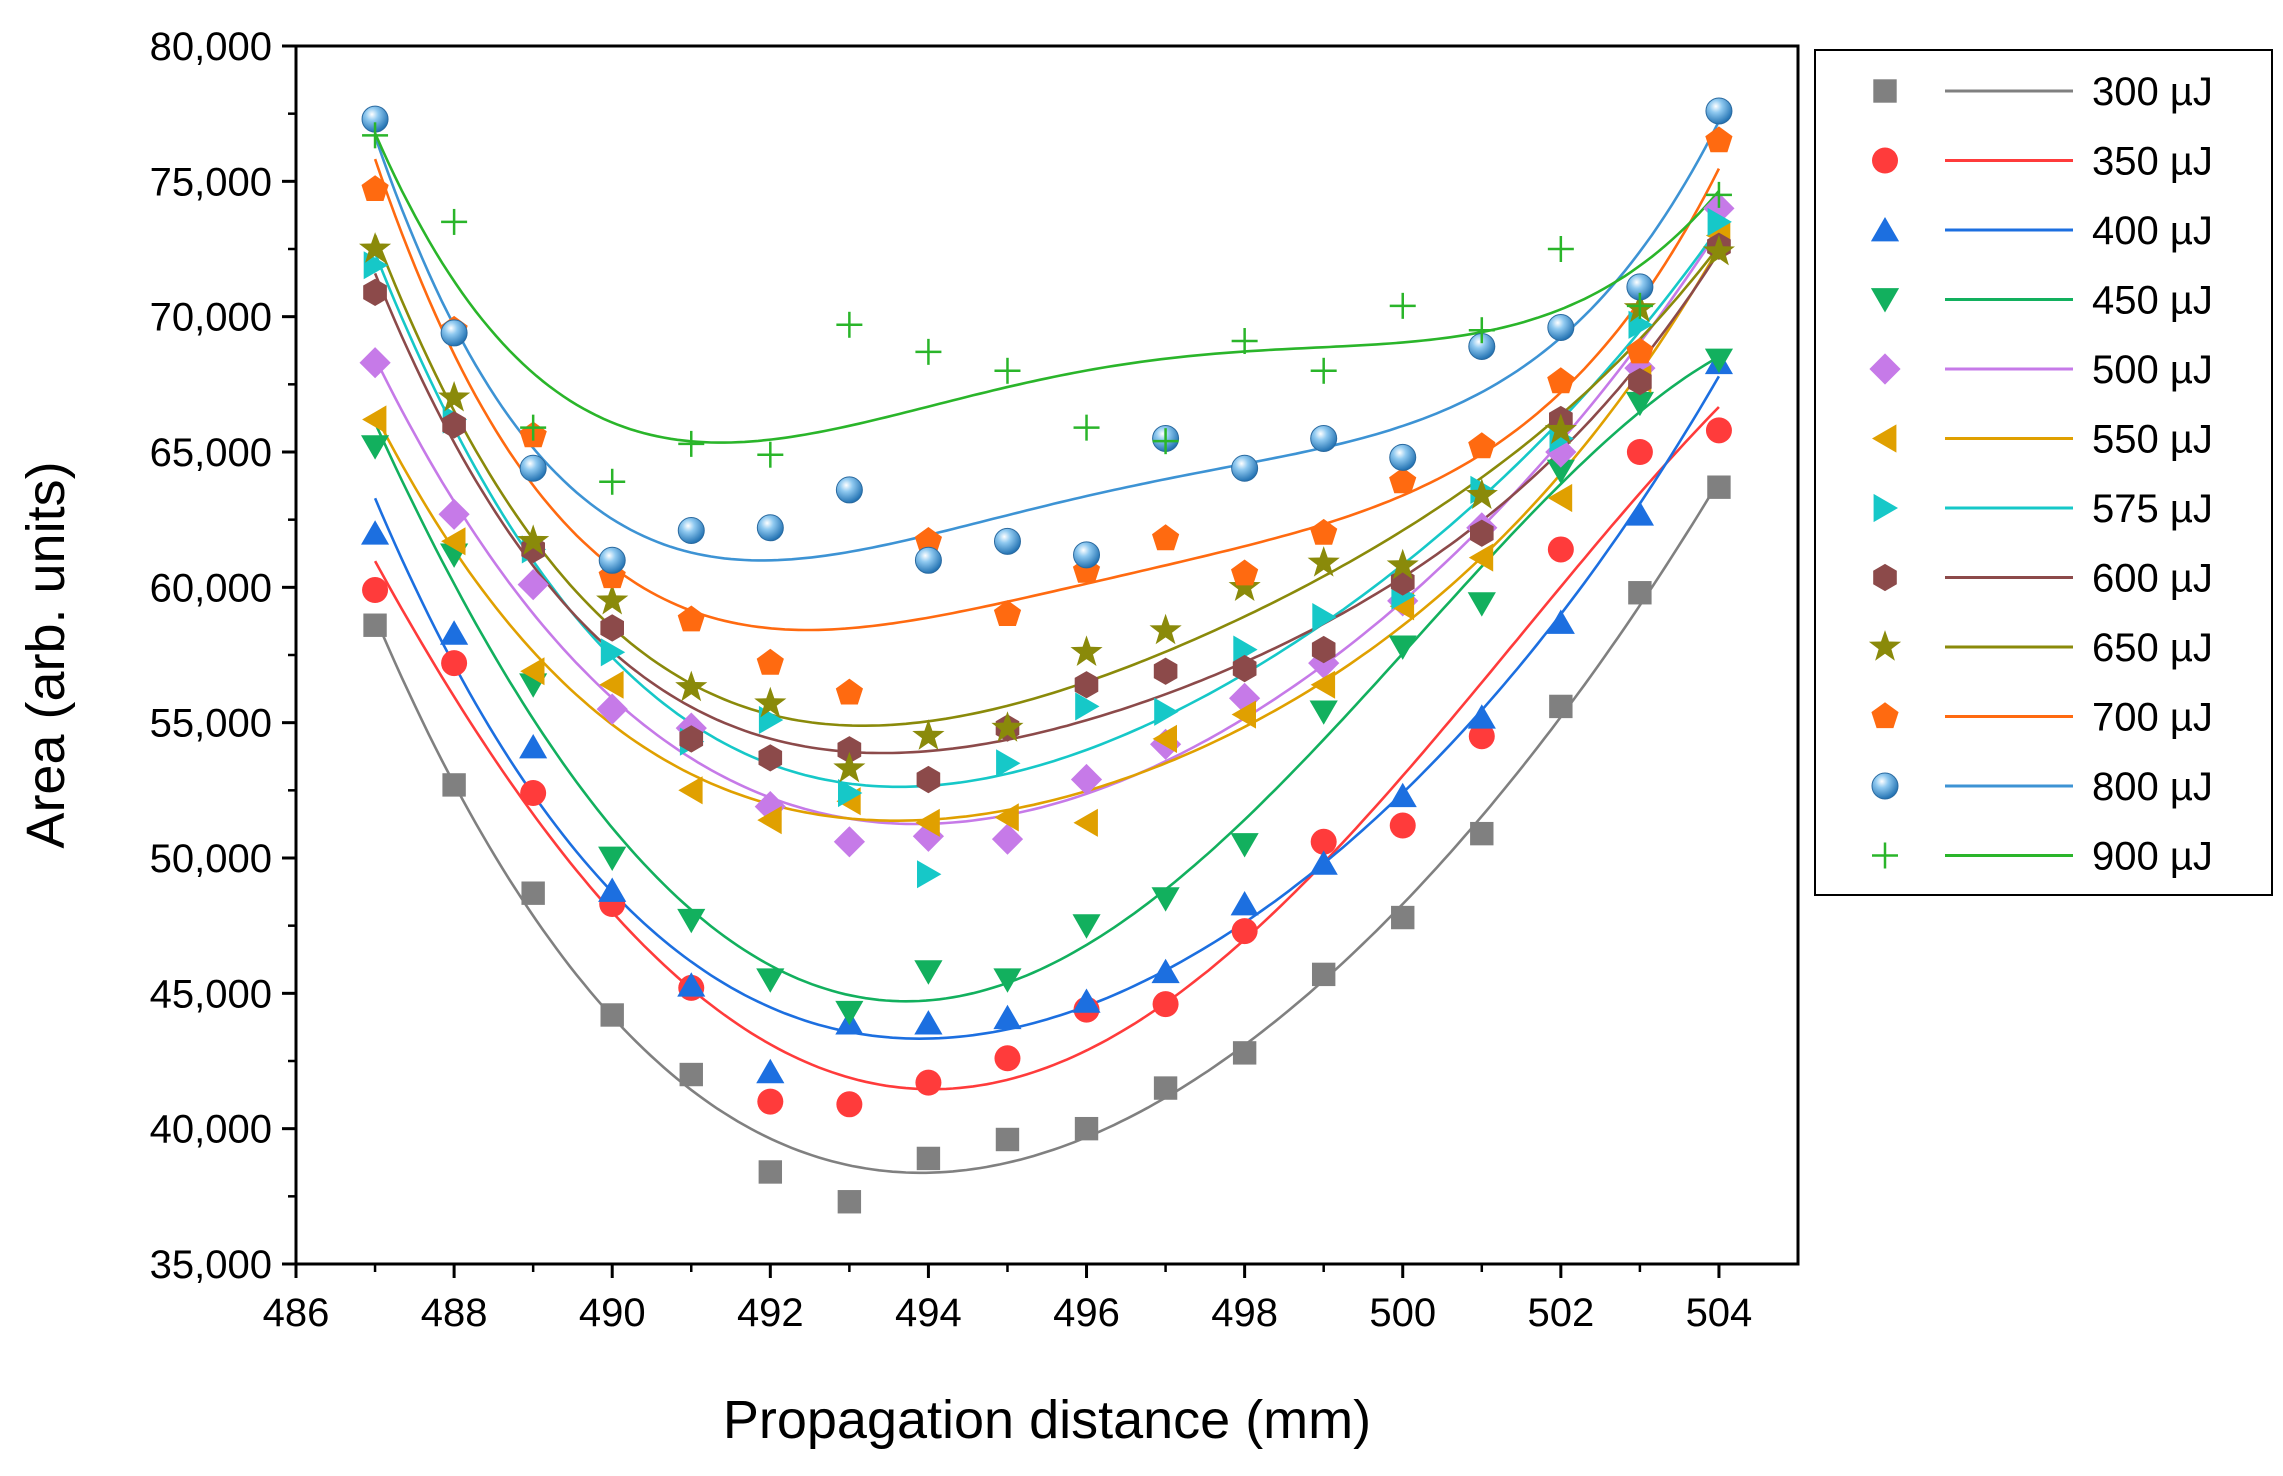 Image resolution: width=2283 pixels, height=1476 pixels. What do you see at coordinates (2152, 440) in the screenshot?
I see `legend-label-5: 550 µJ` at bounding box center [2152, 440].